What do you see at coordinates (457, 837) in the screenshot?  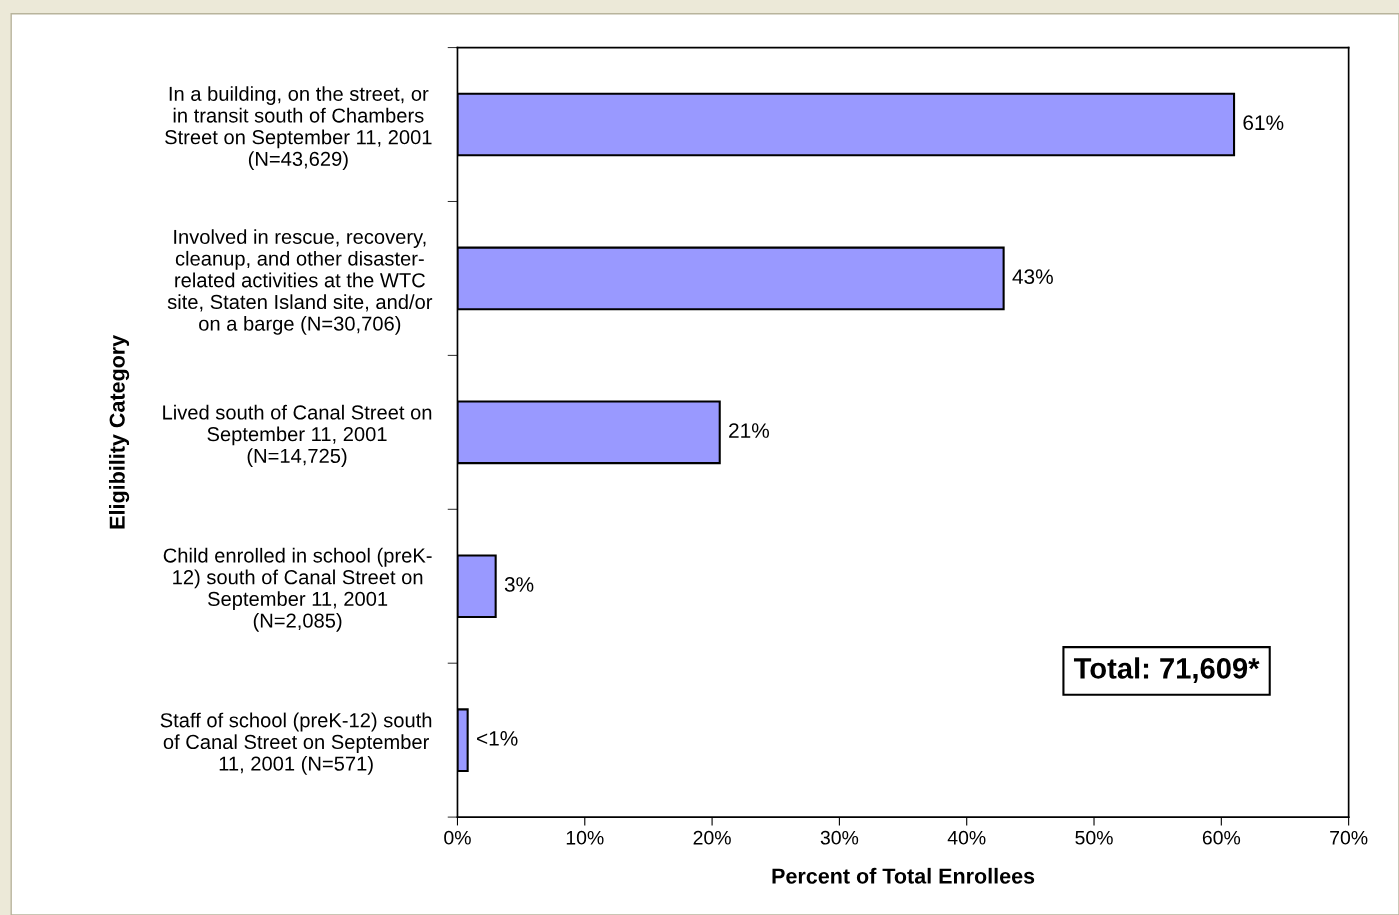 I see `x-tick-label: 0%` at bounding box center [457, 837].